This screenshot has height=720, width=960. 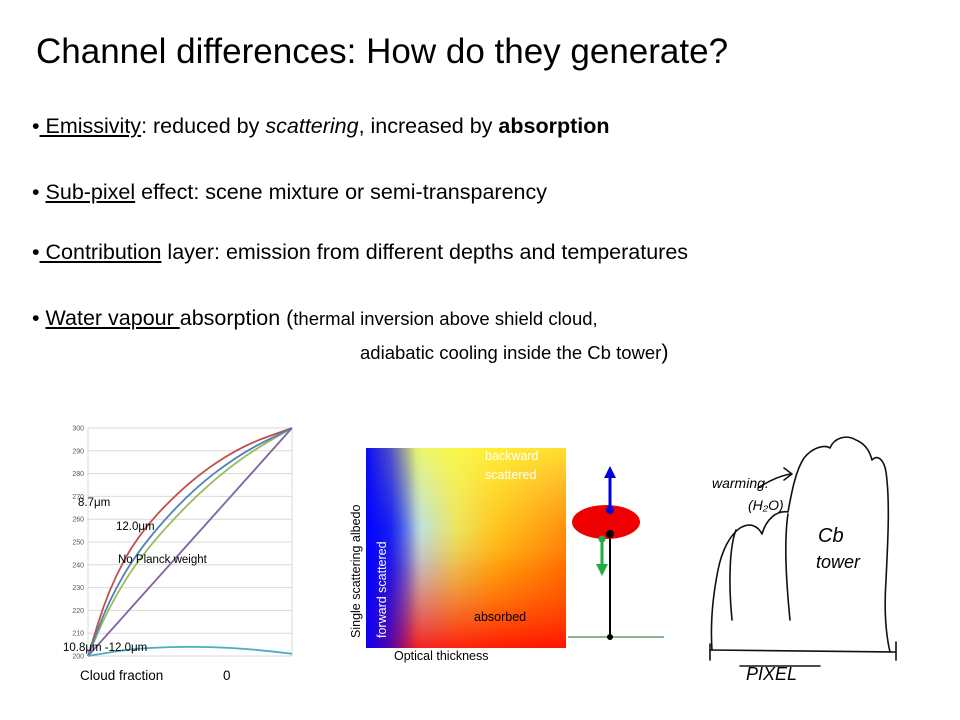 I want to click on y-tick-label: 230, so click(x=78, y=588).